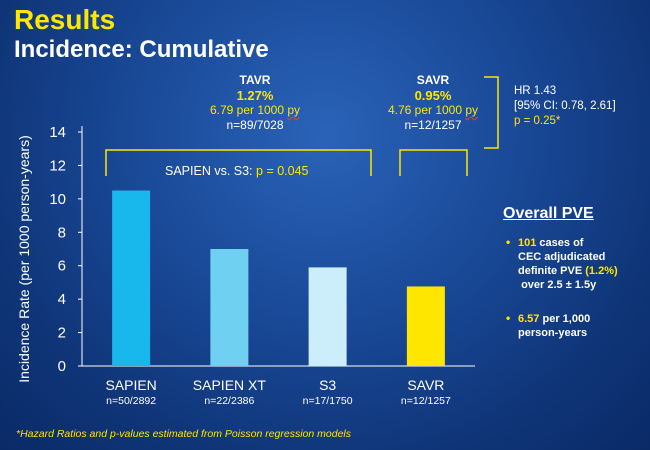 The height and width of the screenshot is (450, 650). What do you see at coordinates (425, 326) in the screenshot?
I see `bar-savr` at bounding box center [425, 326].